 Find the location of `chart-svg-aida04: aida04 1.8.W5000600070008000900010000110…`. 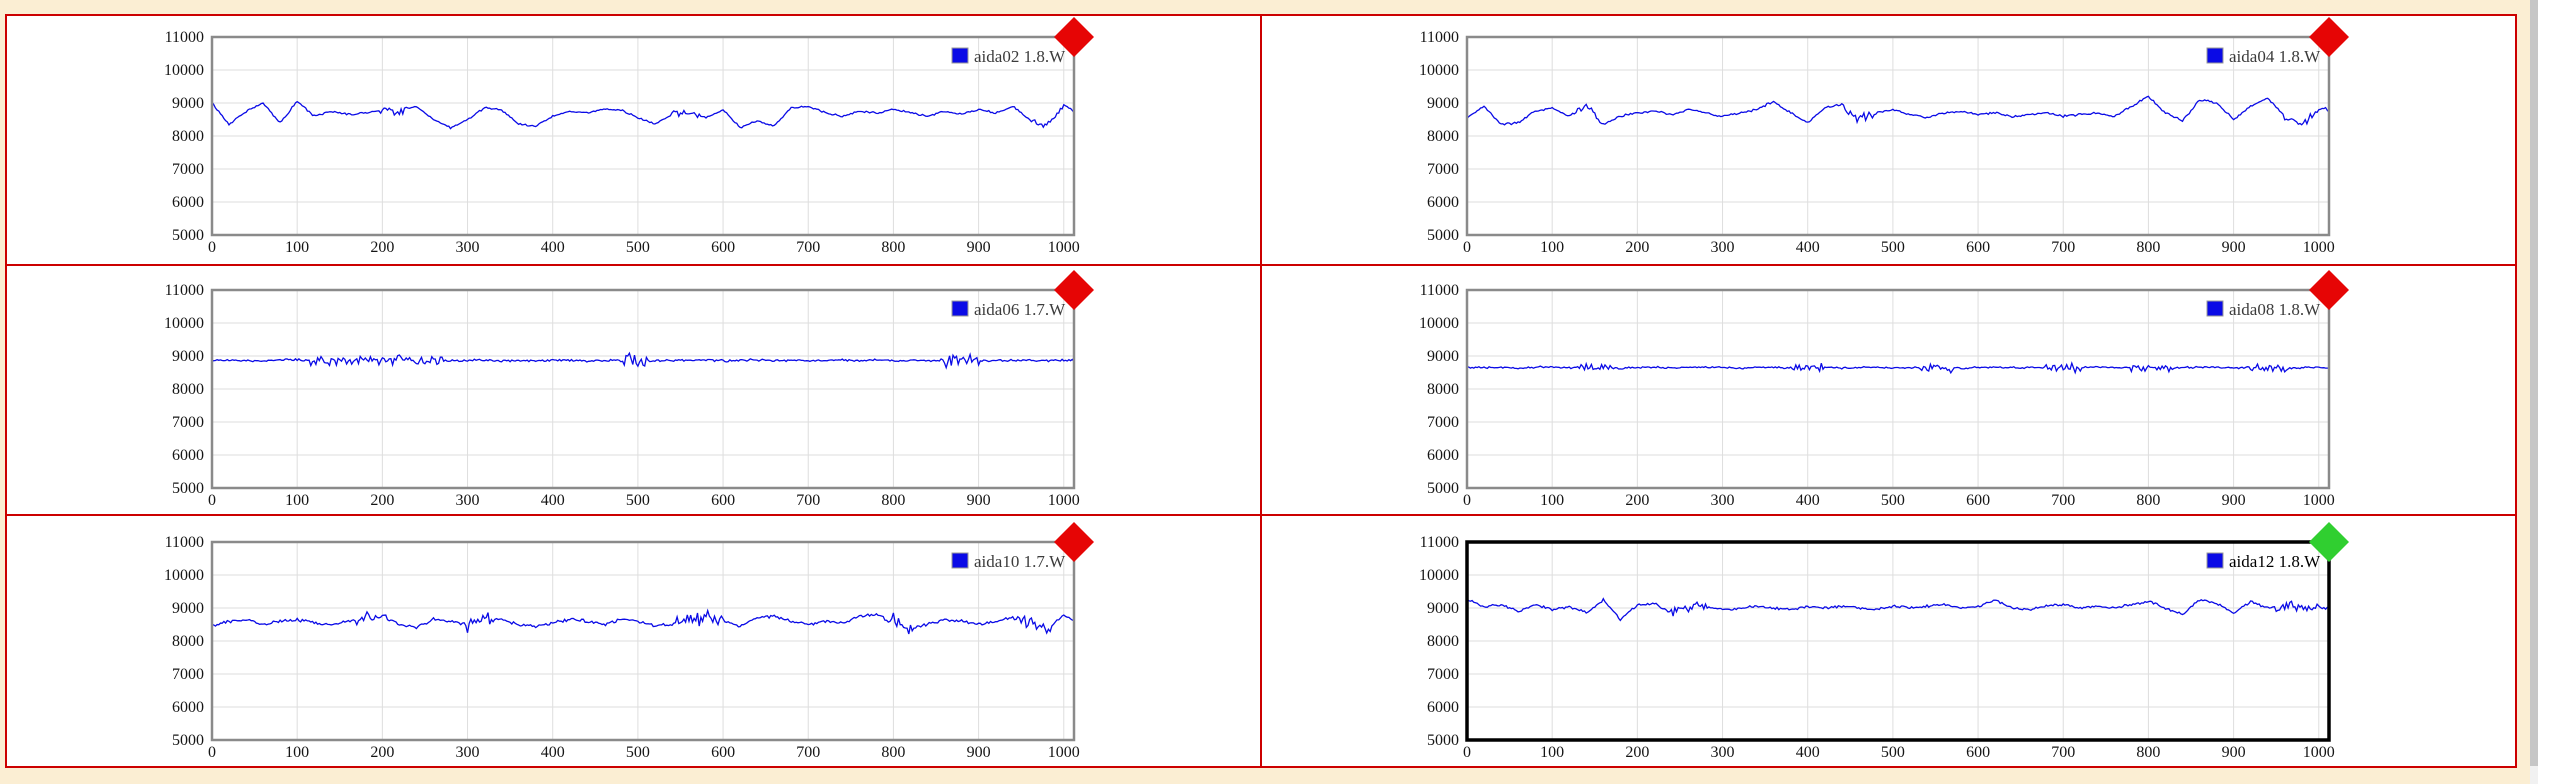

chart-svg-aida04: aida04 1.8.W5000600070008000900010000110… is located at coordinates (1884, 136).